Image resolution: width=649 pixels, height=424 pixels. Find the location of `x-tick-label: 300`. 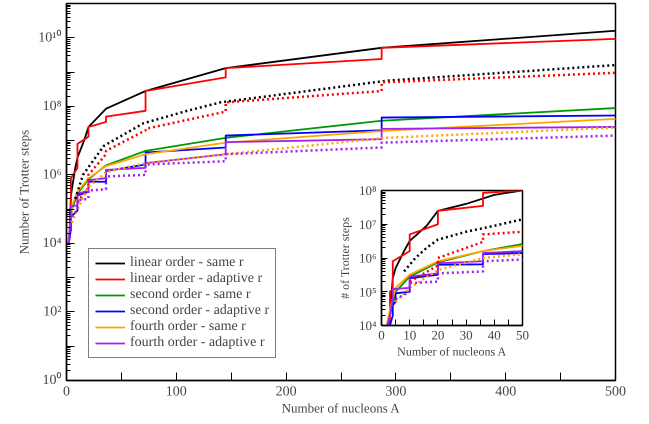

x-tick-label: 300 is located at coordinates (395, 392).